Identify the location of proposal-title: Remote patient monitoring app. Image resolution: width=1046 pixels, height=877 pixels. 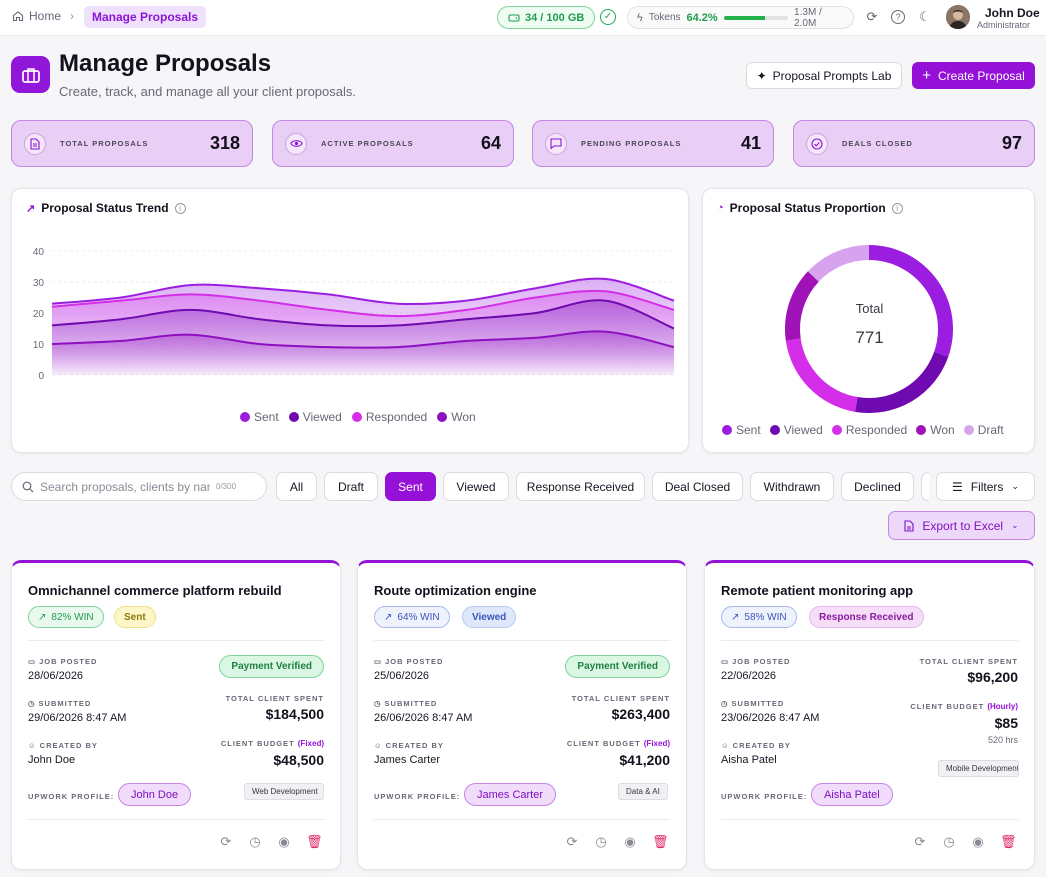
(817, 590).